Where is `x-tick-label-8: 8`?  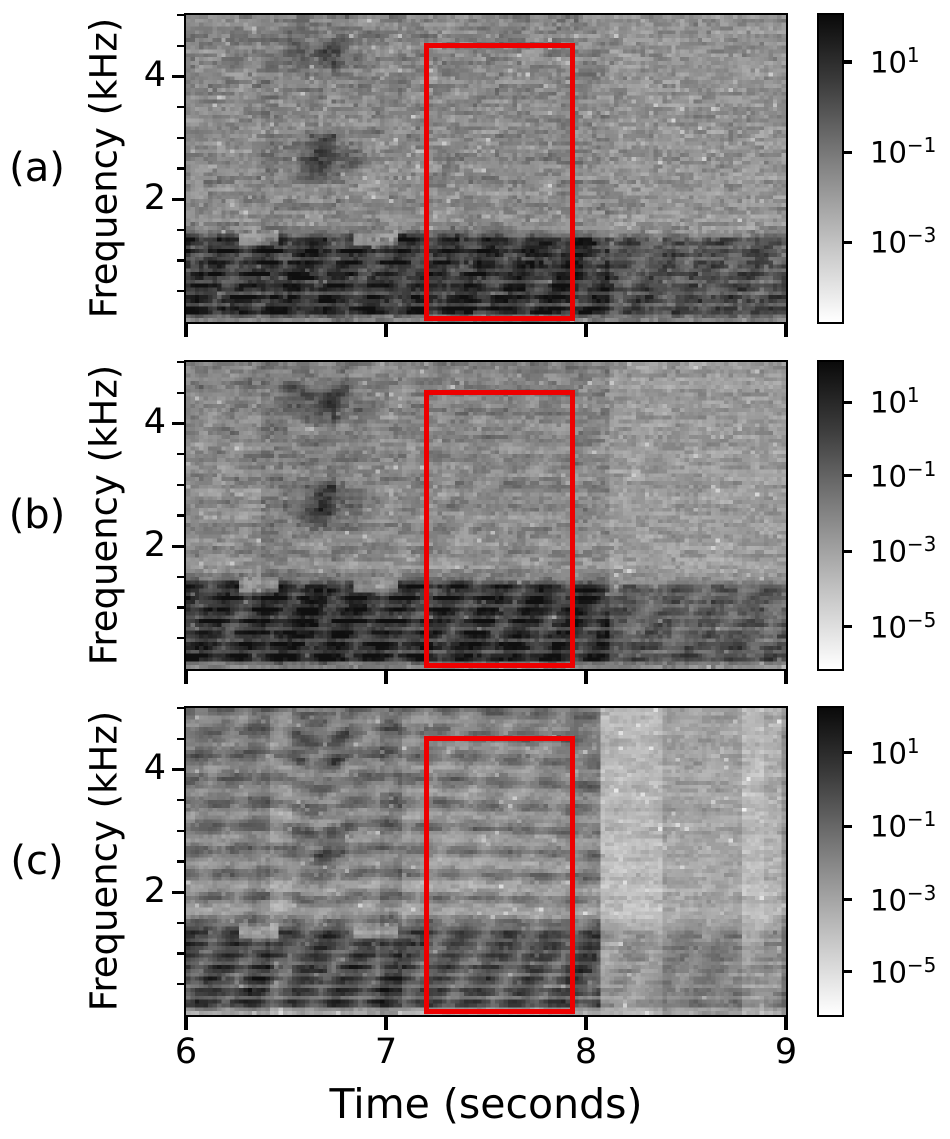
x-tick-label-8: 8 is located at coordinates (586, 1052).